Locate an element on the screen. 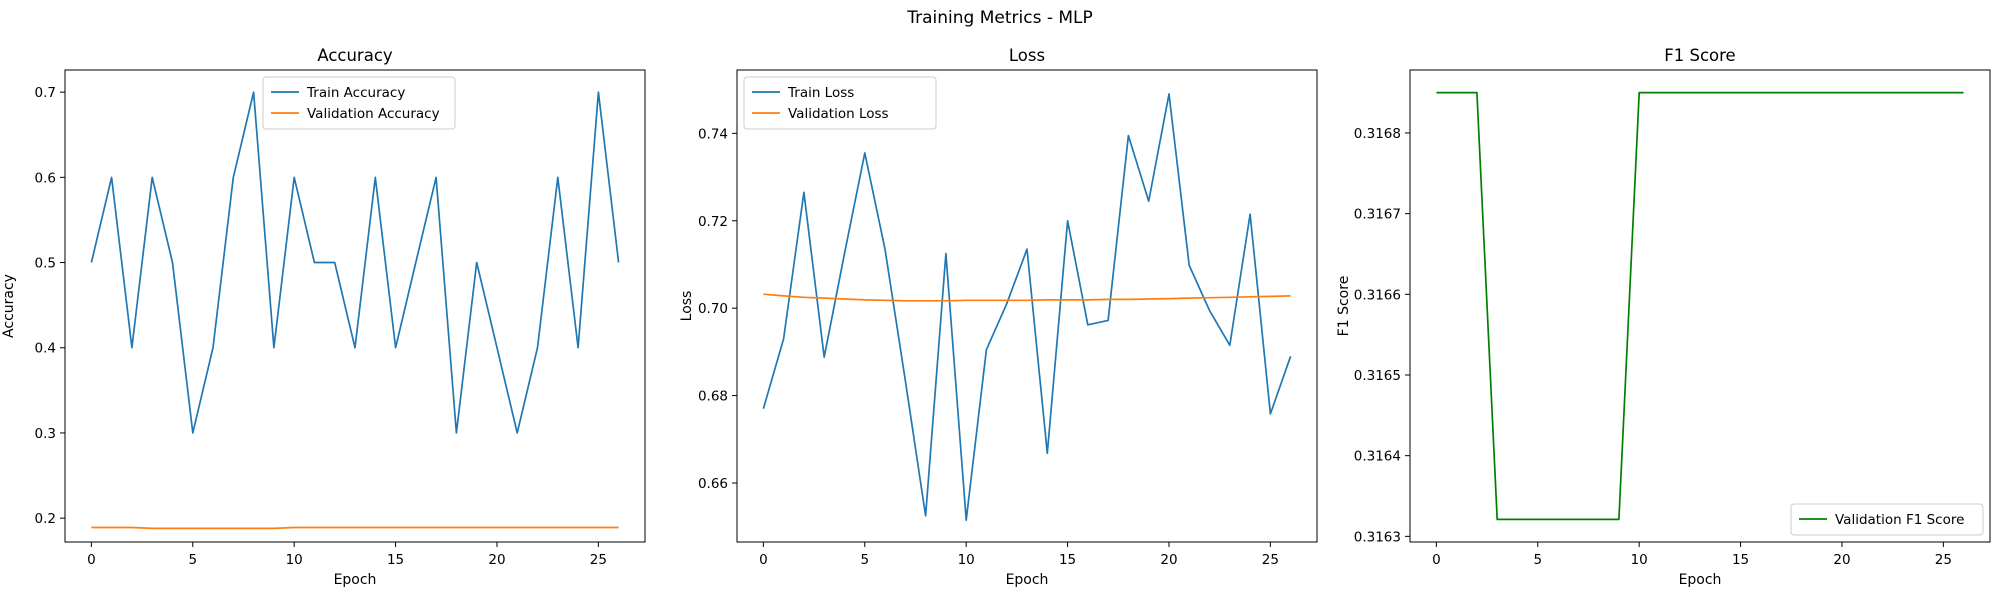 The height and width of the screenshot is (600, 2000). y-tick-label: 0.3164 is located at coordinates (1377, 457).